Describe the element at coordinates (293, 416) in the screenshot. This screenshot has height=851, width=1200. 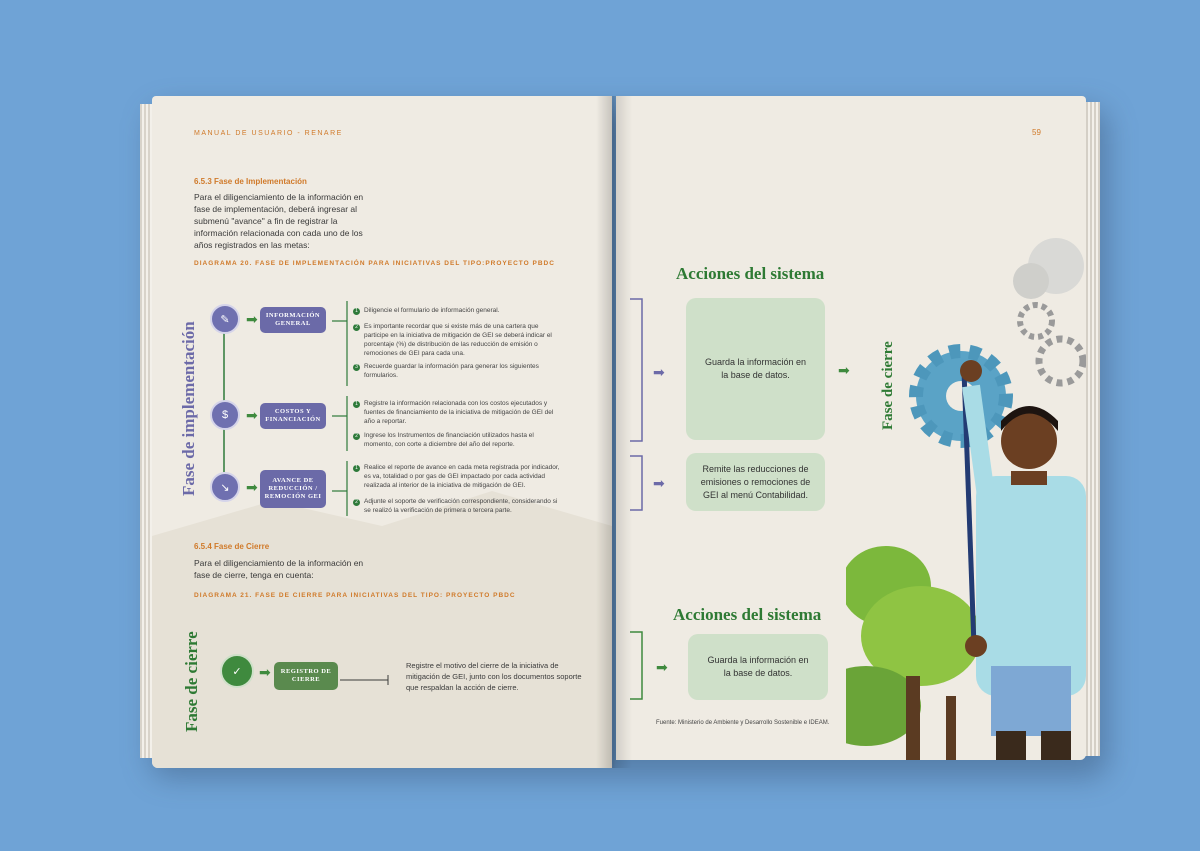
I see `step-costos-financiacion: COSTOS Y FINANCIACIÓN` at that location.